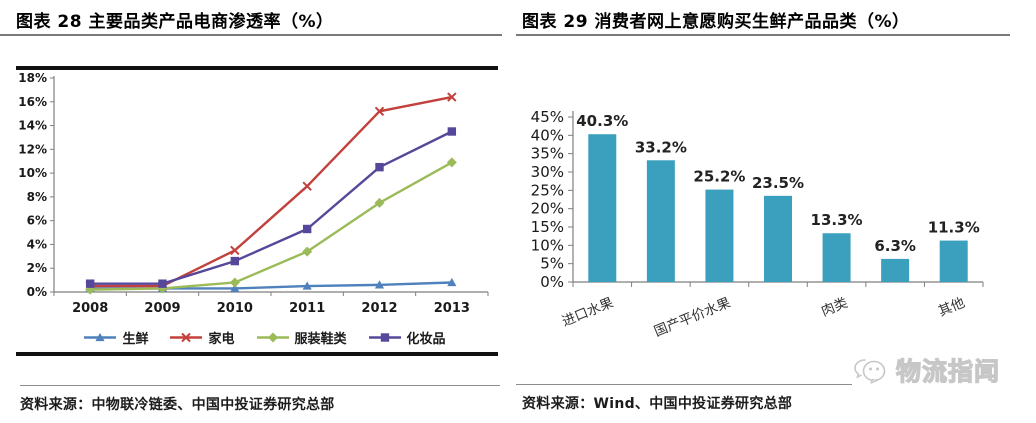  I want to click on bar-value-label: 11.3%, so click(954, 228).